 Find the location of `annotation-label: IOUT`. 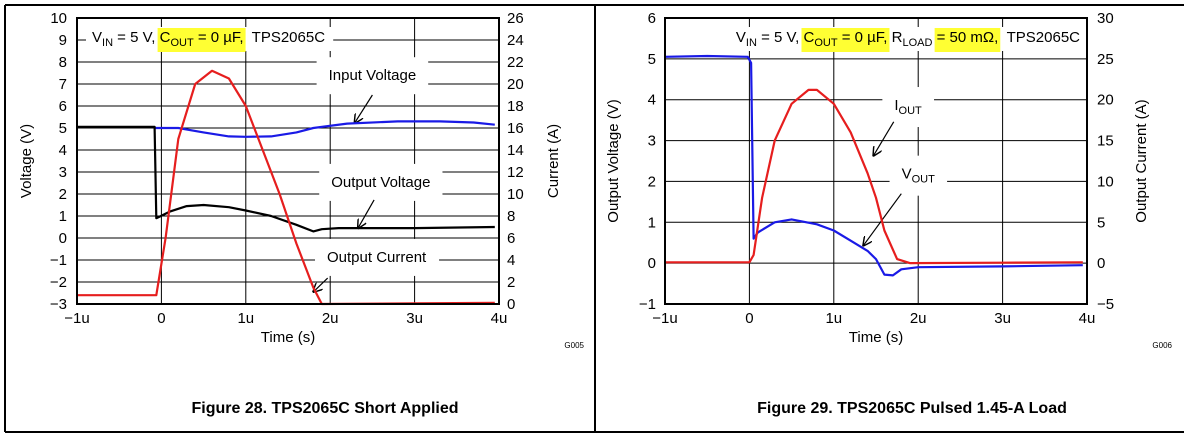

annotation-label: IOUT is located at coordinates (908, 107).